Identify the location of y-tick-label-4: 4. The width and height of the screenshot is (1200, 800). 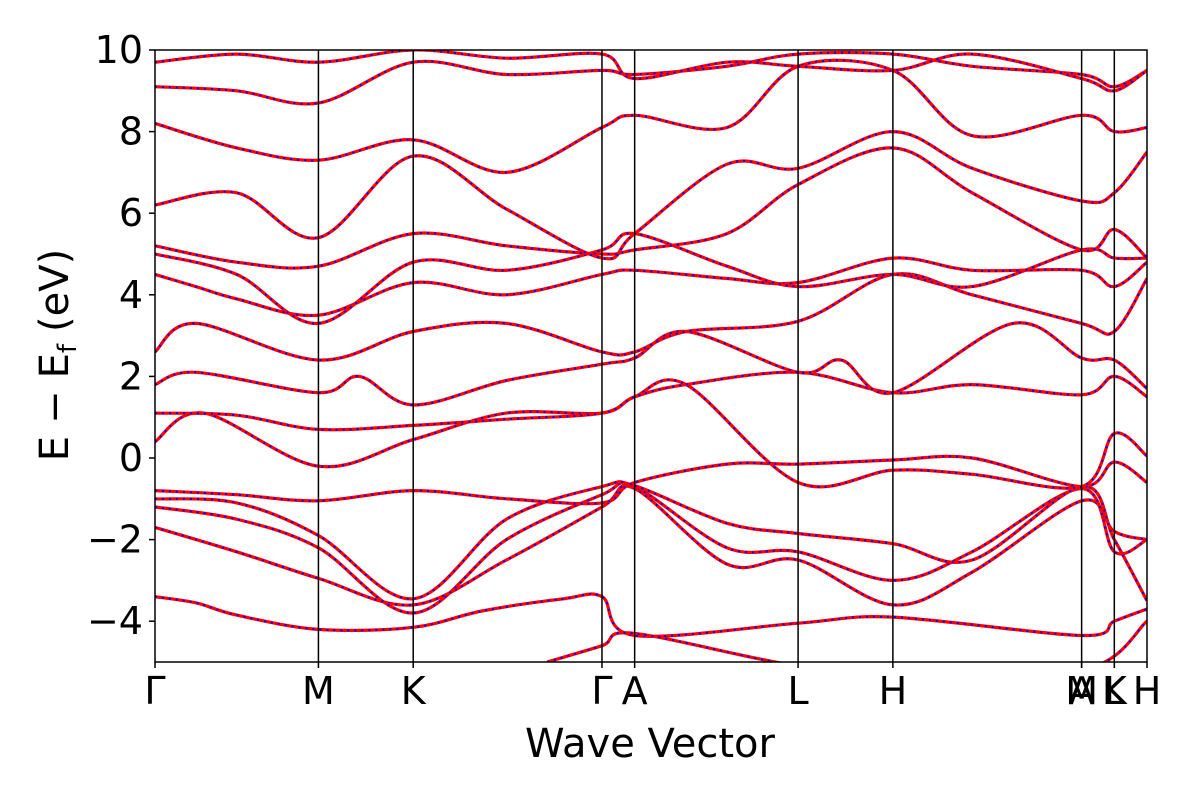
(131, 295).